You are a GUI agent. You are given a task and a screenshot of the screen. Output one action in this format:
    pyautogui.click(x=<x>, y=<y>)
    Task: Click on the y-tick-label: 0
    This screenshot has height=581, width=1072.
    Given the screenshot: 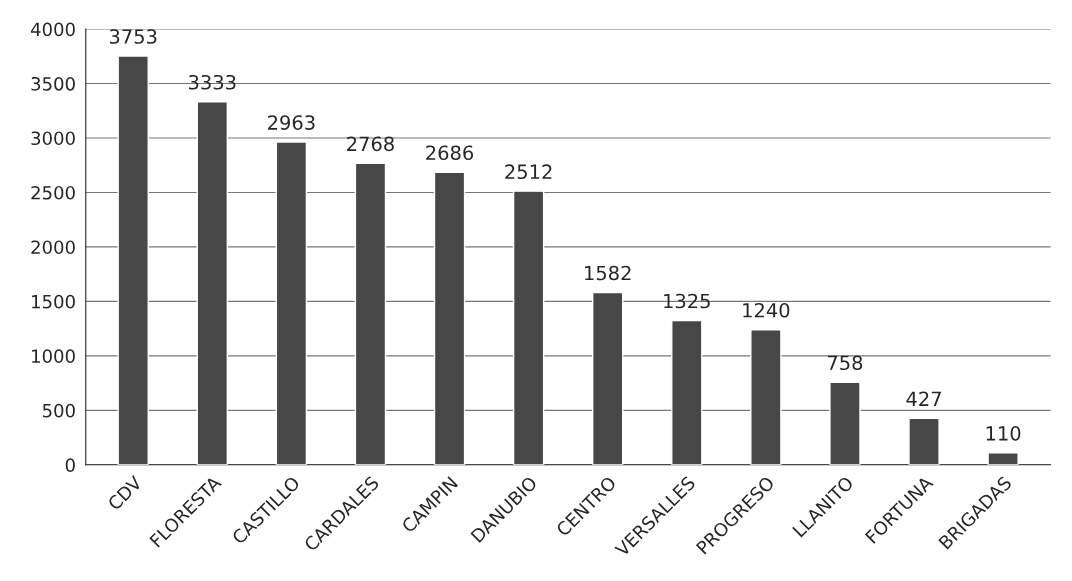 What is the action you would take?
    pyautogui.click(x=70, y=465)
    